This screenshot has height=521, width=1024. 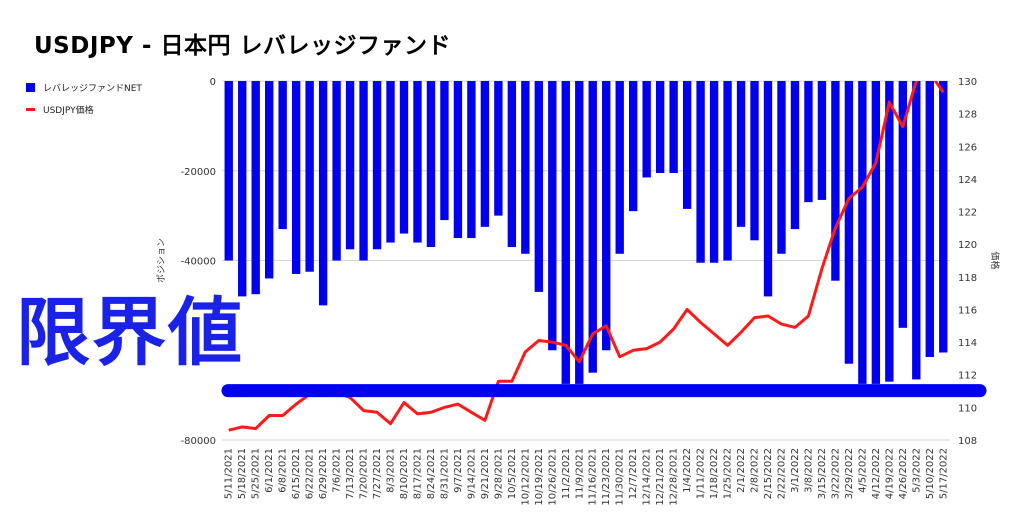 What do you see at coordinates (808, 470) in the screenshot?
I see `x-tick-label: 3/8/2022` at bounding box center [808, 470].